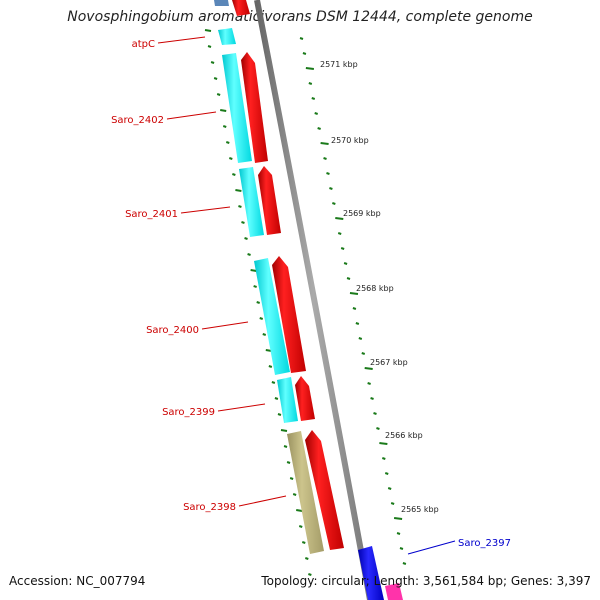 This screenshot has width=600, height=600. Describe the element at coordinates (188, 412) in the screenshot. I see `gene-label-saro-2399: Saro_2399` at that location.